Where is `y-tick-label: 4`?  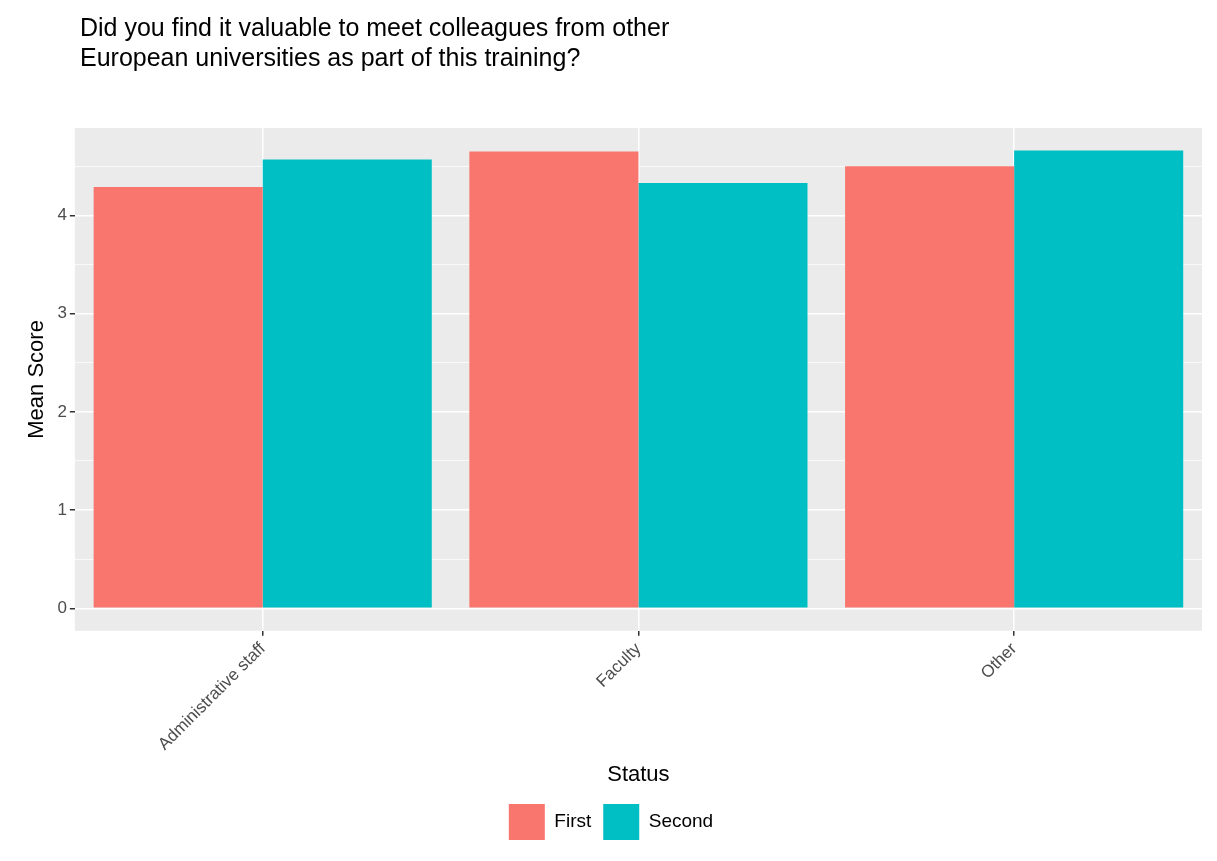 y-tick-label: 4 is located at coordinates (62, 215).